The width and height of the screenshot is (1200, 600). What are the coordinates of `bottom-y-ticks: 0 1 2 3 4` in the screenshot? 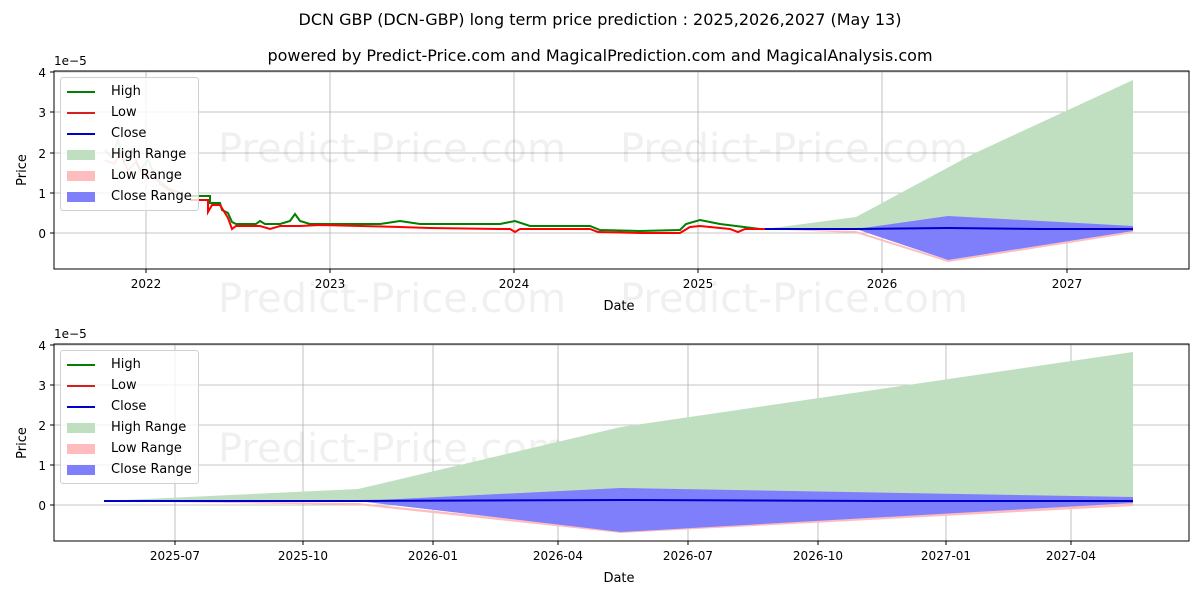 It's located at (46, 426).